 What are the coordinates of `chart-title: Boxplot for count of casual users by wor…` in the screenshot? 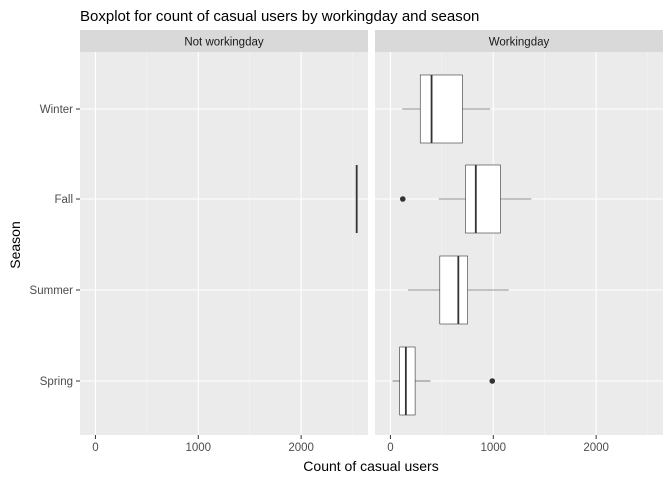 It's located at (279, 16).